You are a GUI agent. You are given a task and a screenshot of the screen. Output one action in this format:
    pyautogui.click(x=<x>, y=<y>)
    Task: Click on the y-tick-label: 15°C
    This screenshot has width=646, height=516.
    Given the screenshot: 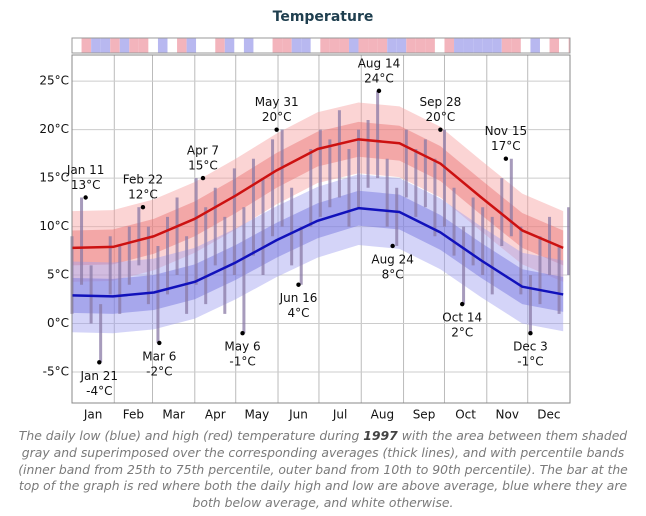 What is the action you would take?
    pyautogui.click(x=54, y=178)
    